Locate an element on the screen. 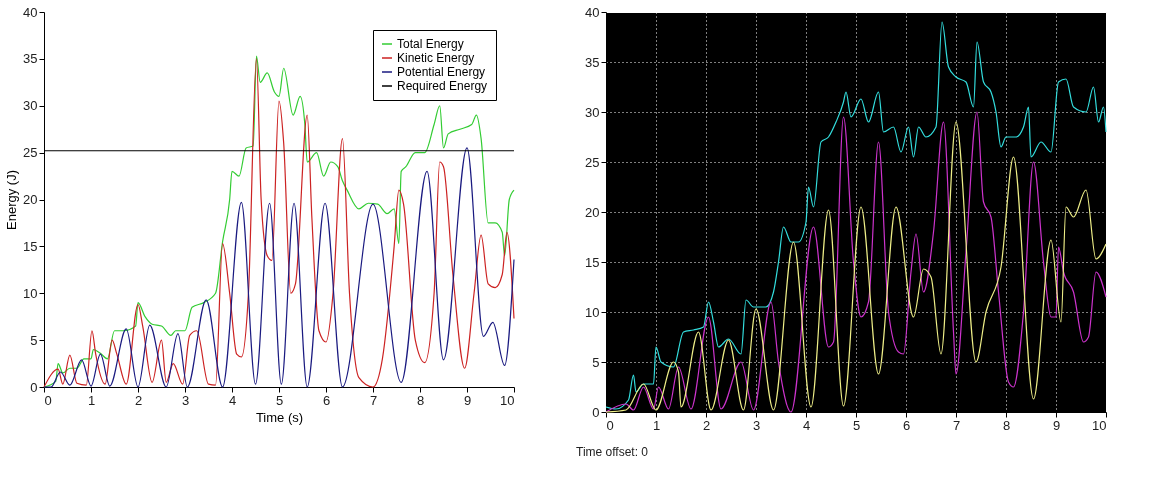 Image resolution: width=1165 pixels, height=488 pixels. x-axis-title: Time (s) is located at coordinates (279, 417).